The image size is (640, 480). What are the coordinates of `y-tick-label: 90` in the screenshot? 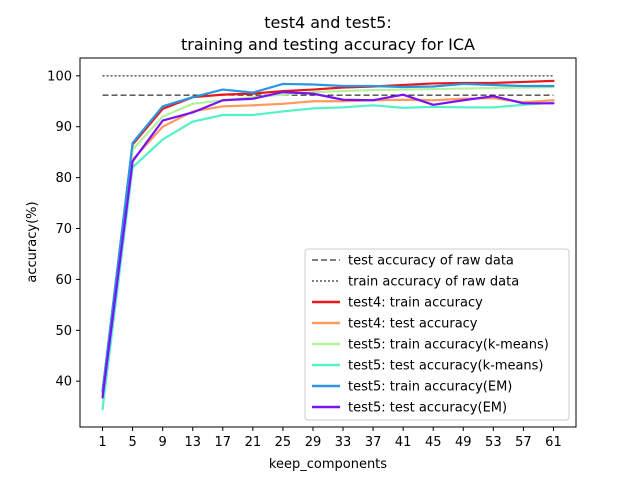 It's located at (63, 127).